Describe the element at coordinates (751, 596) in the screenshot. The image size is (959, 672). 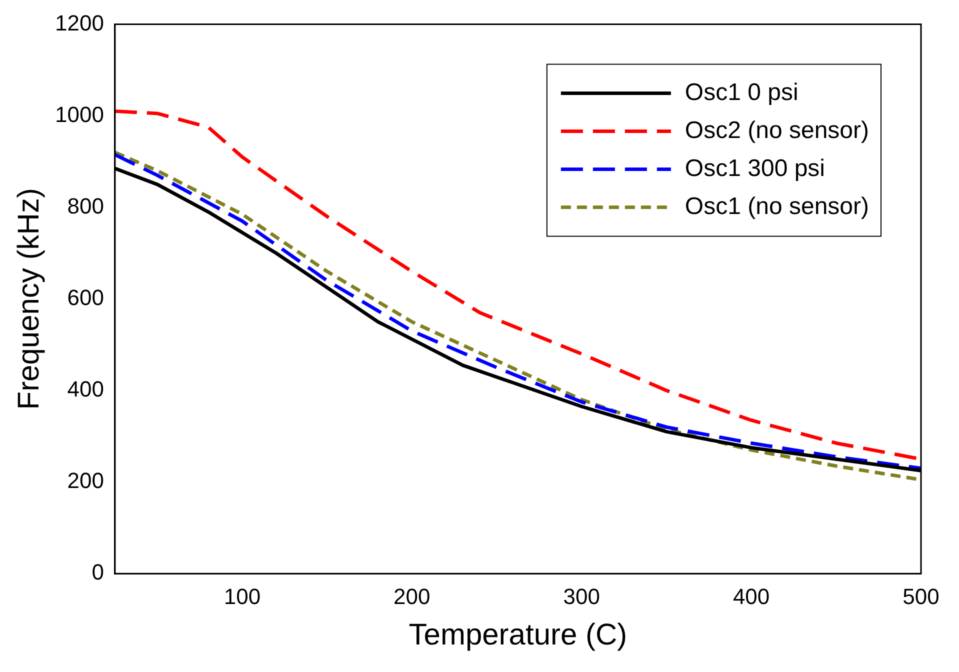
I see `x-tick-label: 400` at that location.